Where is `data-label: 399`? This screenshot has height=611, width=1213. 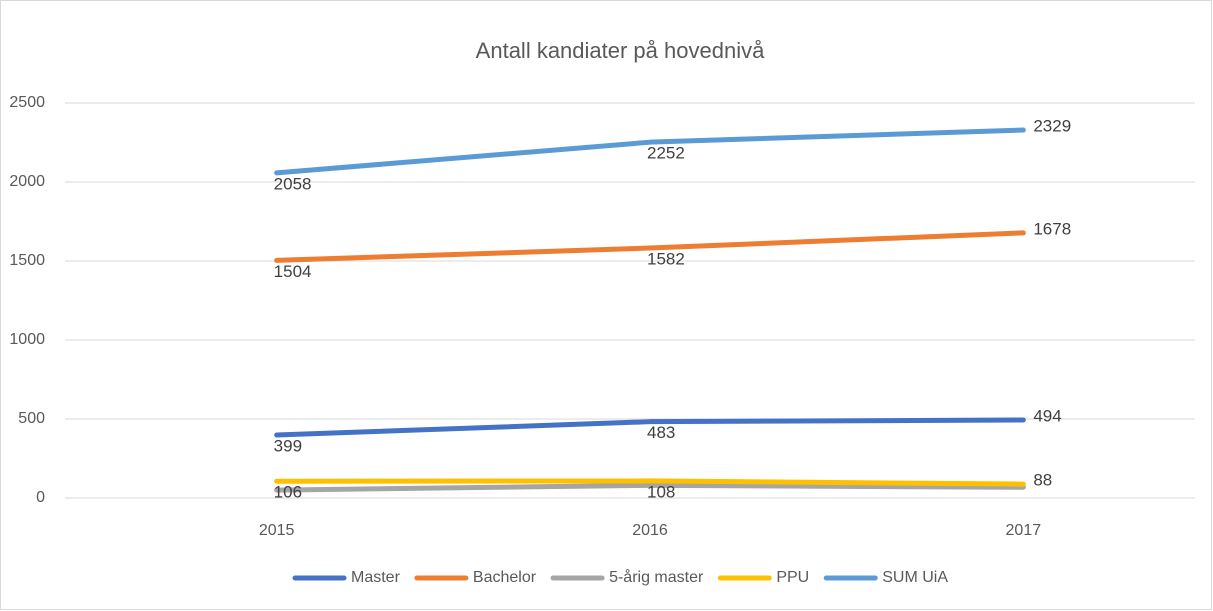
data-label: 399 is located at coordinates (288, 445).